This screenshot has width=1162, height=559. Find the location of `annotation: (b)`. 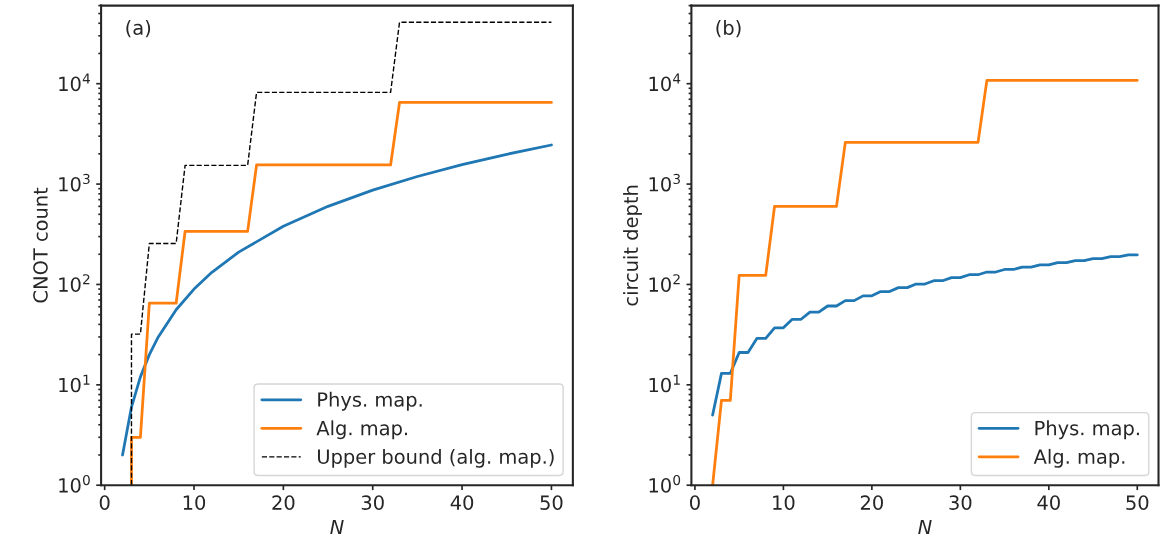

annotation: (b) is located at coordinates (728, 28).